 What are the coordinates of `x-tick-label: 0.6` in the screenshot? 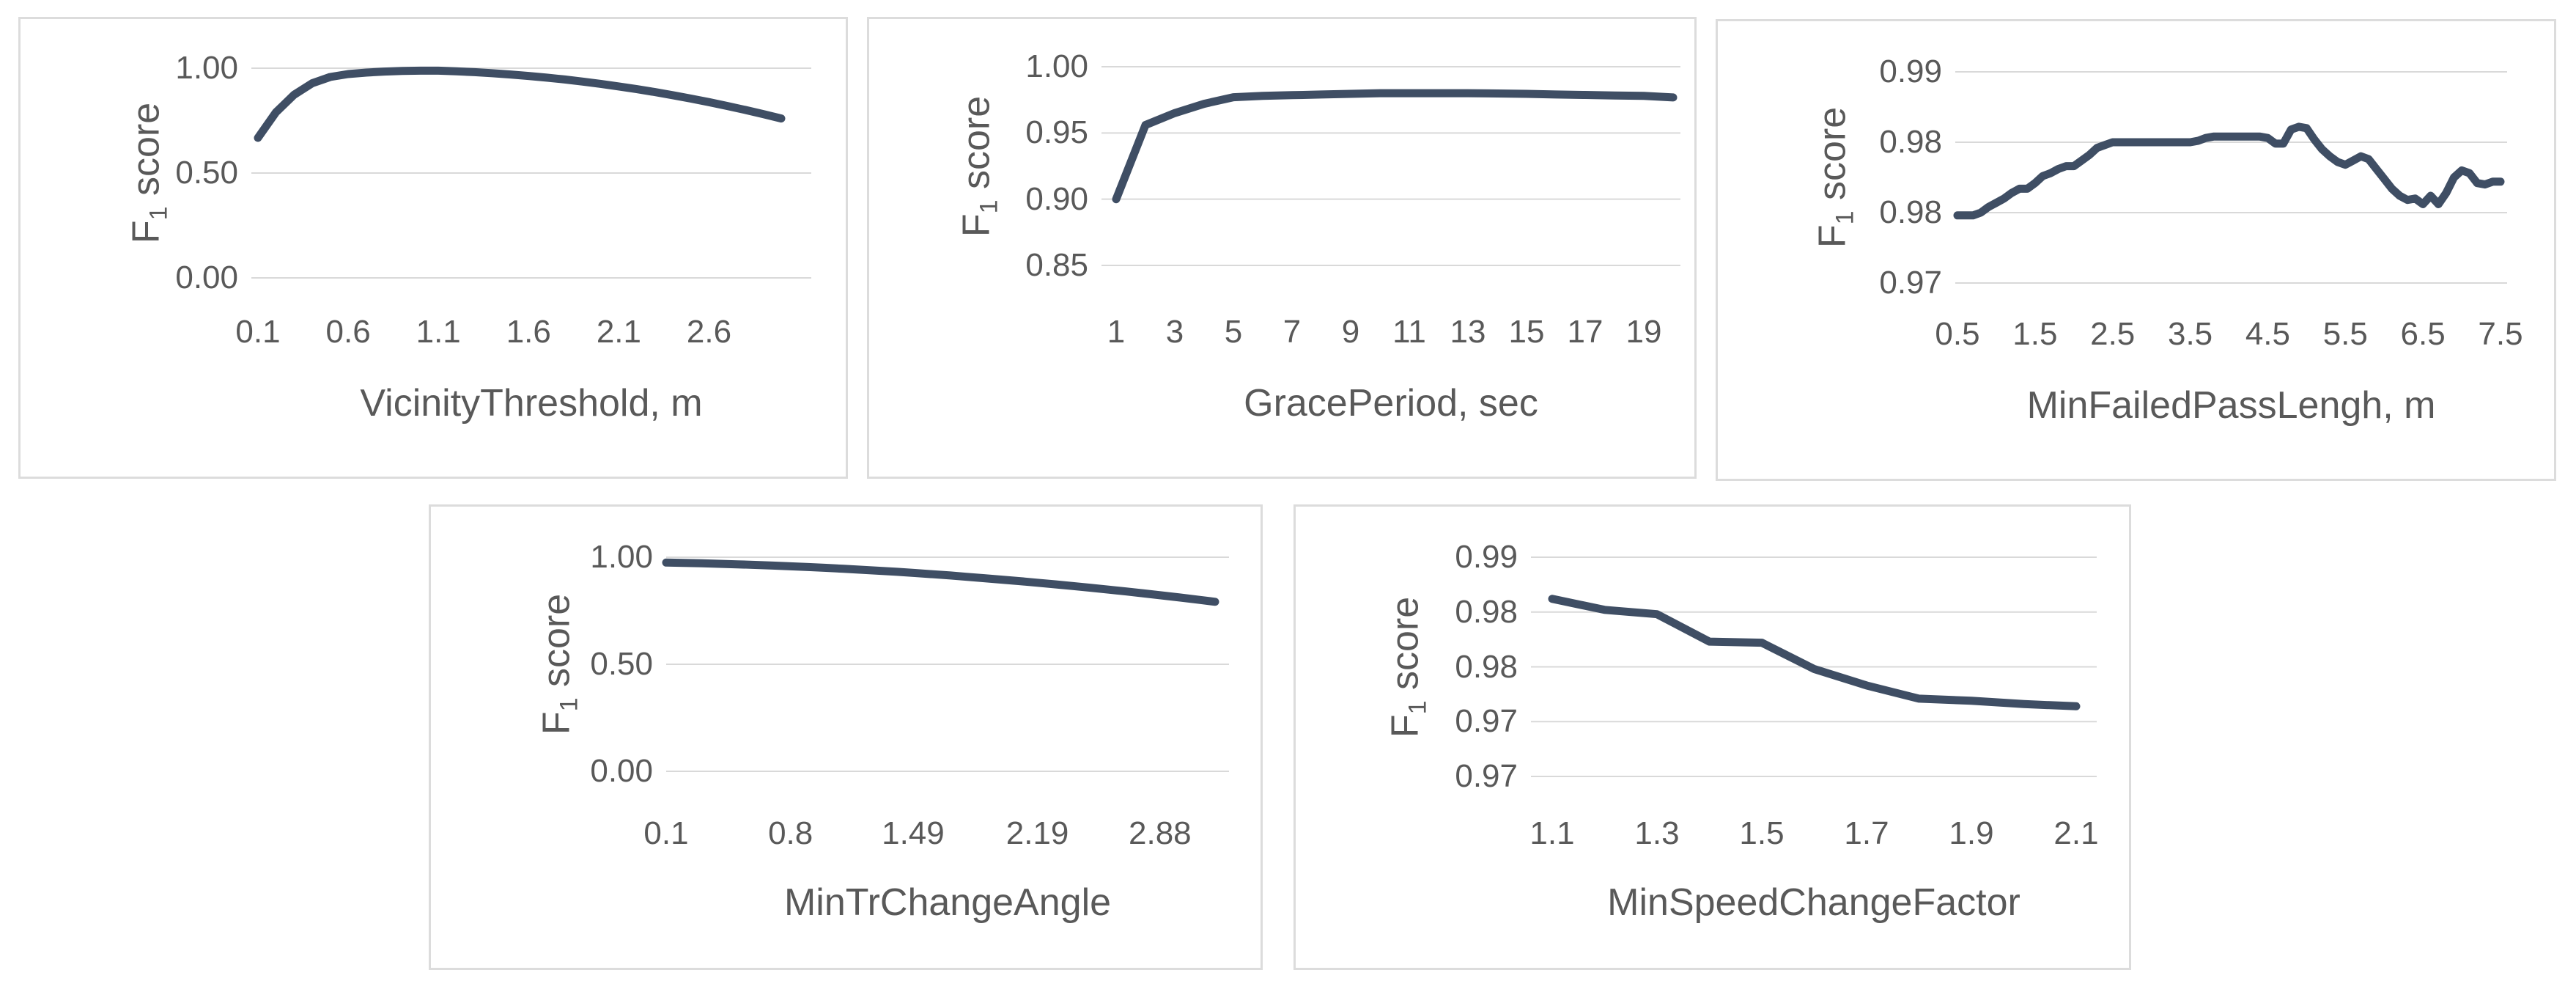 It's located at (348, 332).